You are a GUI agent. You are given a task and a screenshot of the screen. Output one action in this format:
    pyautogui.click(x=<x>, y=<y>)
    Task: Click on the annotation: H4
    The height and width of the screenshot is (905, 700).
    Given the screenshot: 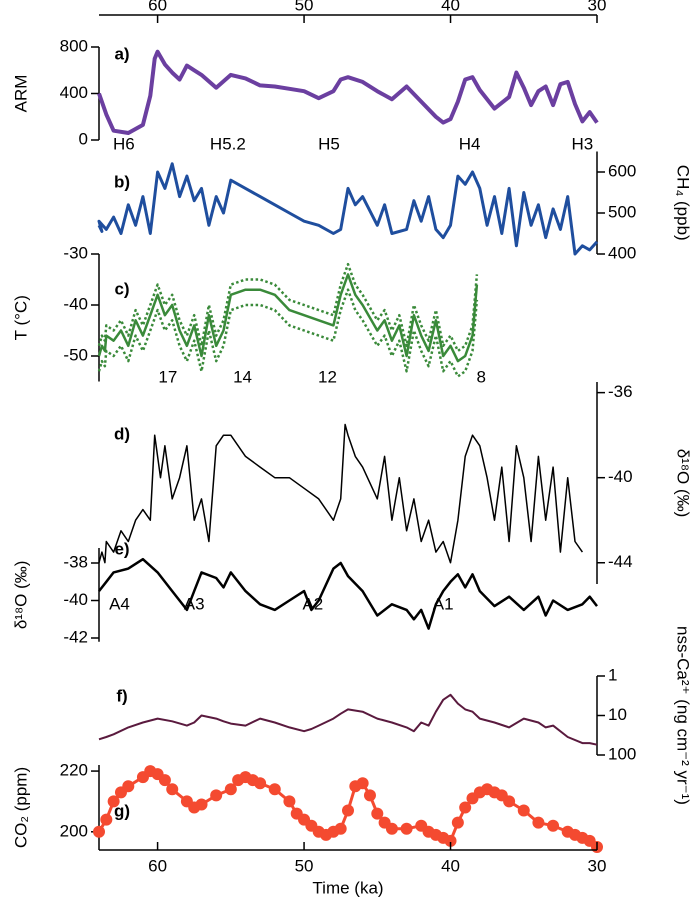 What is the action you would take?
    pyautogui.click(x=470, y=143)
    